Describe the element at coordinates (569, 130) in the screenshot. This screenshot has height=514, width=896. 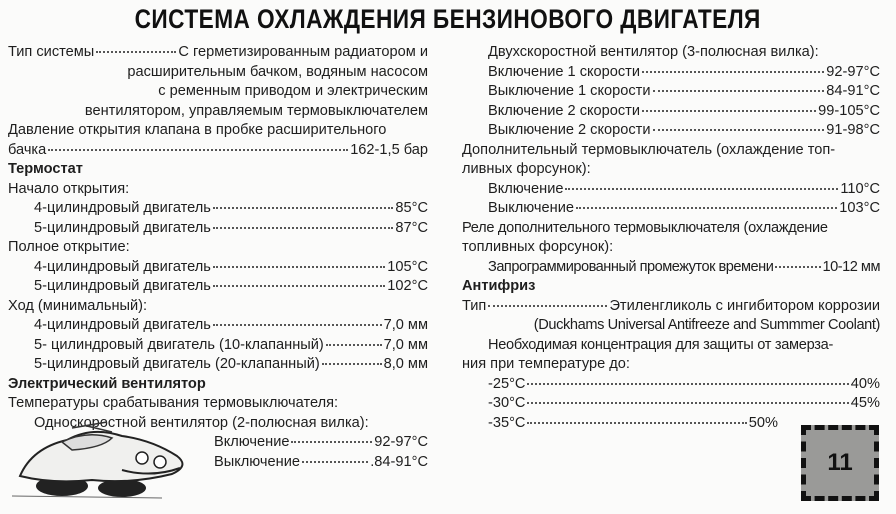
I see `label: Выключение 2 скорости` at that location.